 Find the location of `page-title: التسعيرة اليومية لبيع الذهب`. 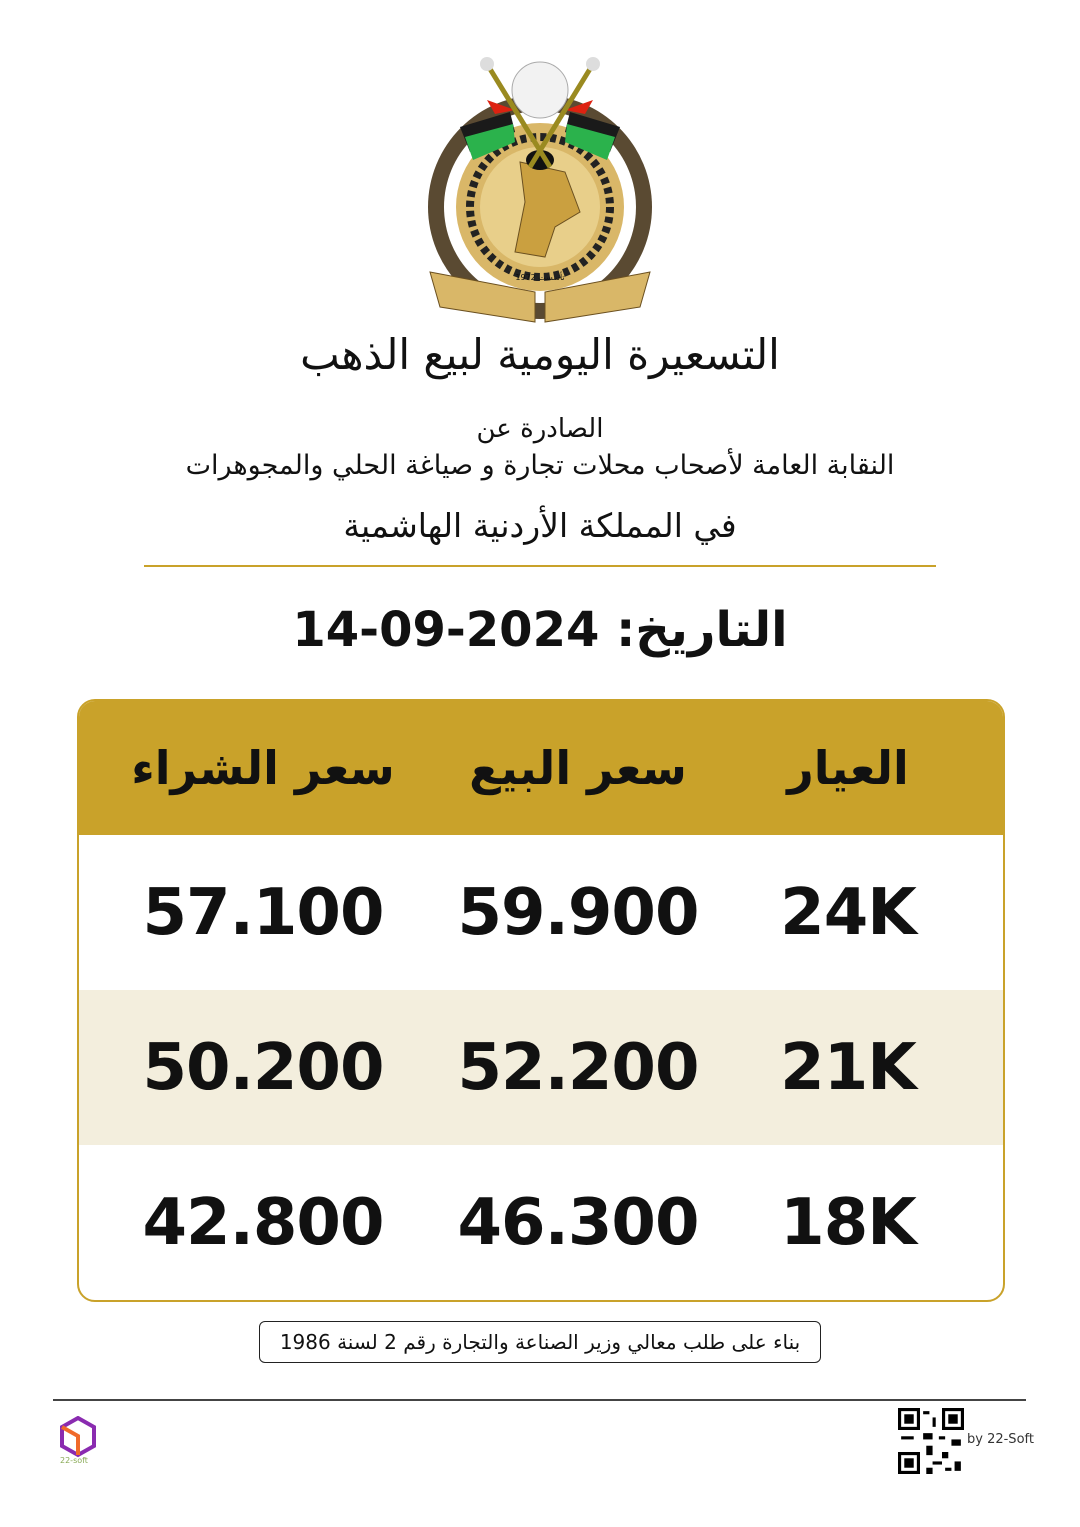

page-title: التسعيرة اليومية لبيع الذهب is located at coordinates (540, 354).